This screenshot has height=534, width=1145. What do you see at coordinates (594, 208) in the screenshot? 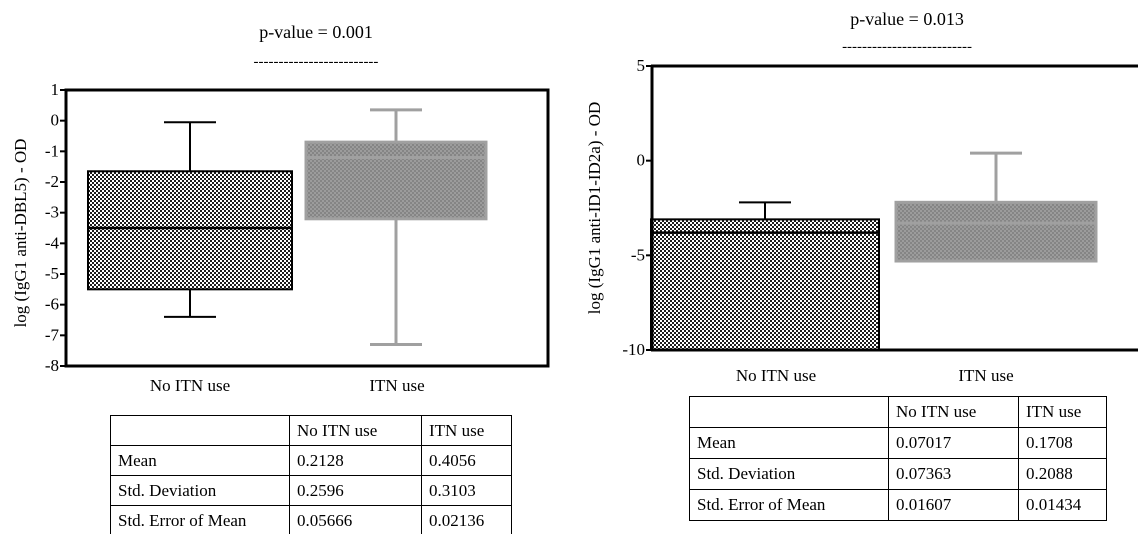
I see `right-y-axis-label: log (IgG1 anti-ID1-ID2a) - OD` at bounding box center [594, 208].